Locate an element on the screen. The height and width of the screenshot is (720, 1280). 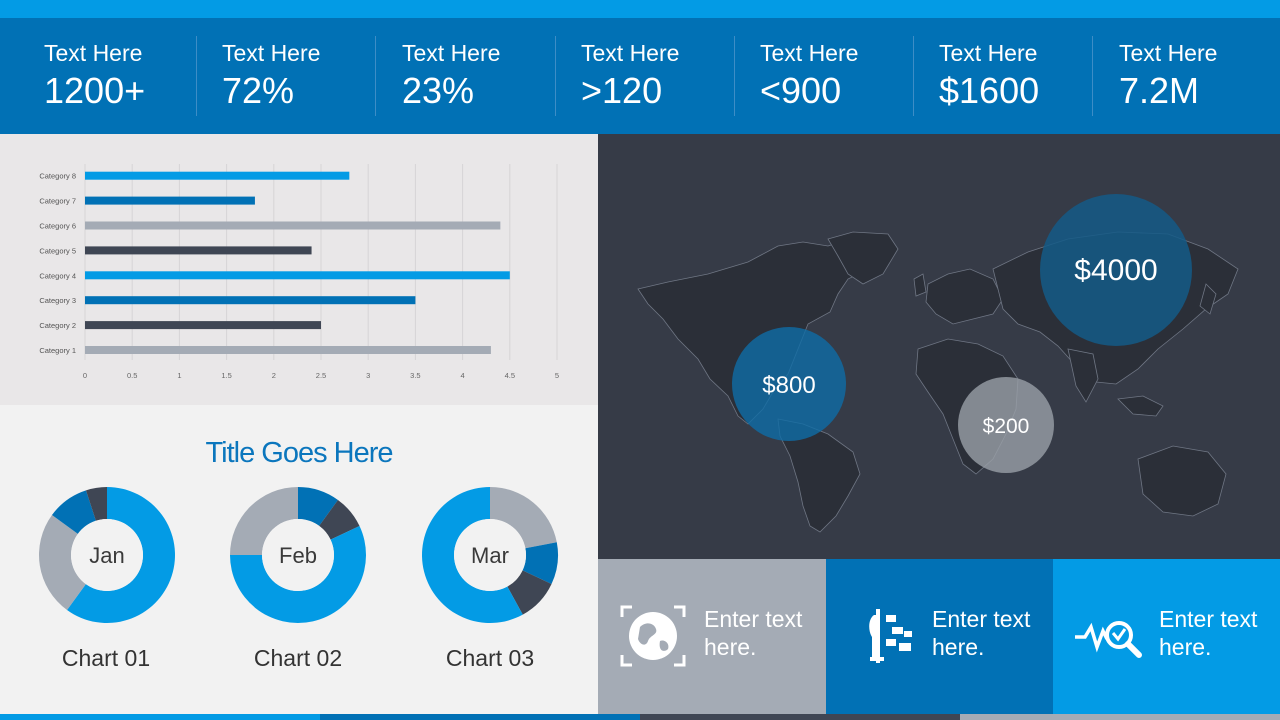
donut-chart-jan is located at coordinates (107, 555).